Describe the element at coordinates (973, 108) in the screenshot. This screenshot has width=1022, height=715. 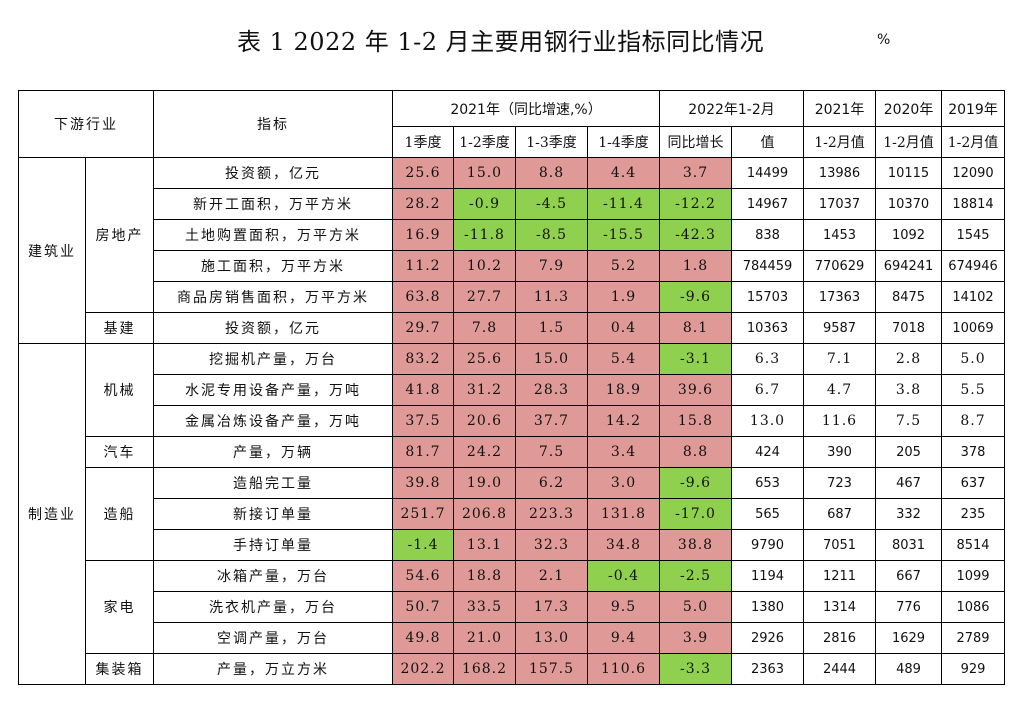
I see `header-2019: 2019年` at that location.